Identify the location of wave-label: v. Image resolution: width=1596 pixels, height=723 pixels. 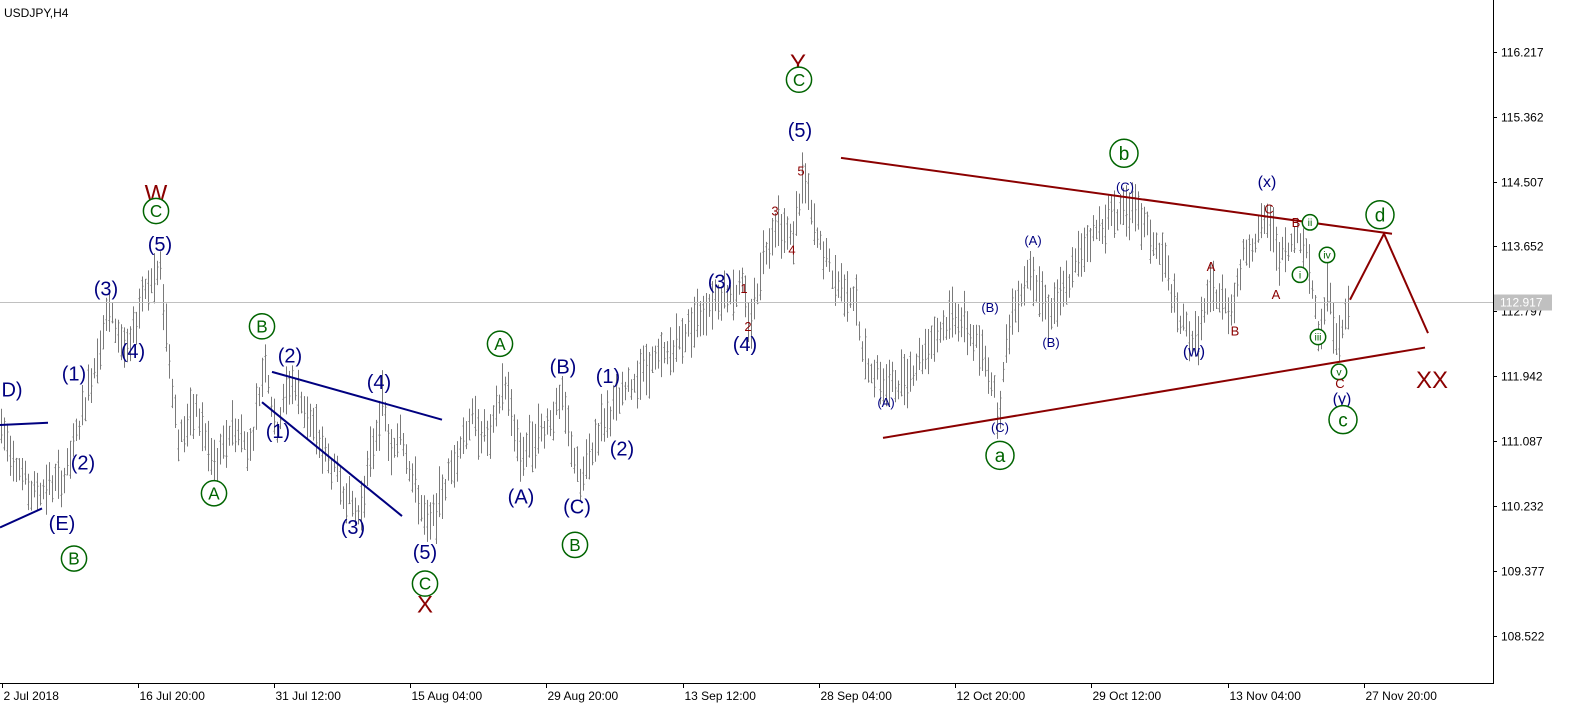
(1339, 373).